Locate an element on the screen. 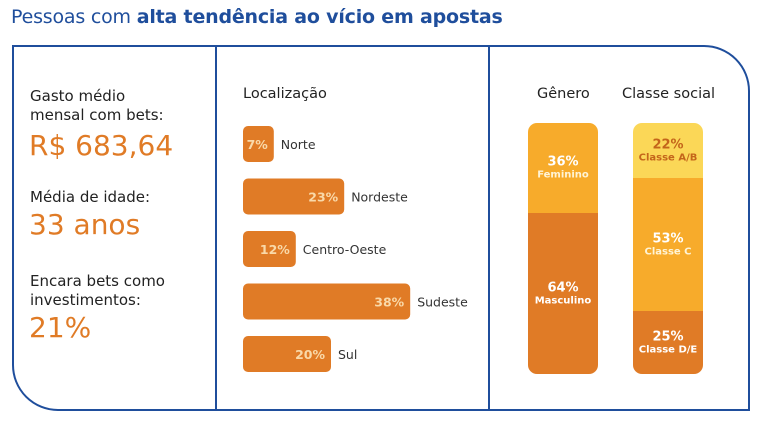 The width and height of the screenshot is (770, 437). location-value-label: 7% is located at coordinates (258, 144).